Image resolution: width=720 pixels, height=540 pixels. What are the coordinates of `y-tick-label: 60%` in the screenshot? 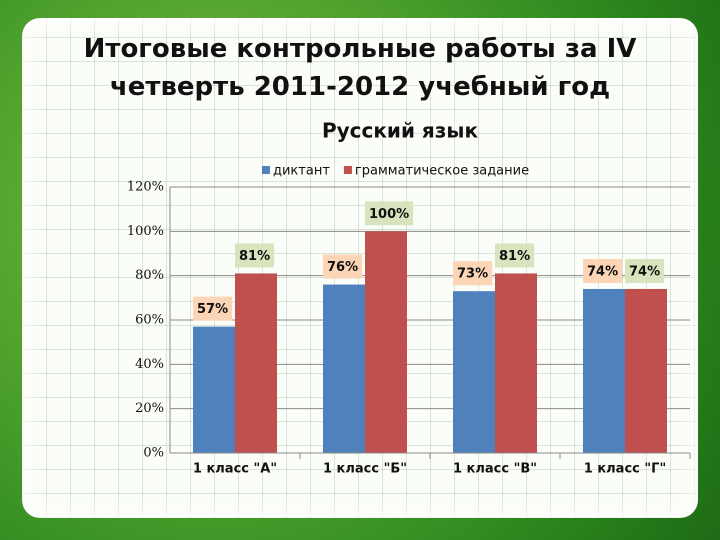 It's located at (149, 320).